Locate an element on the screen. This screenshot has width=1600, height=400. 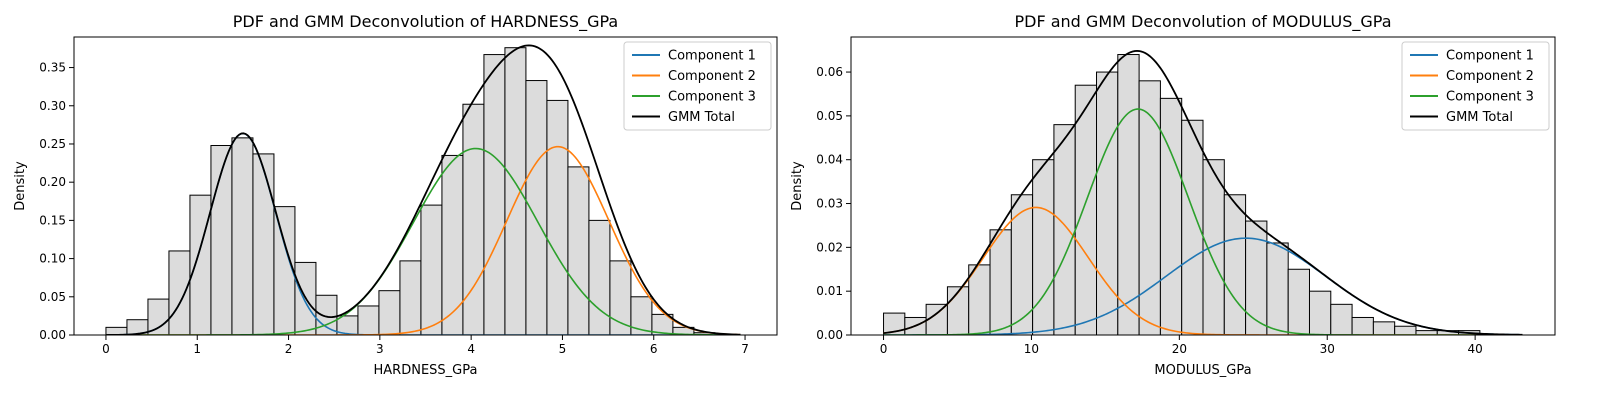
x-tick-label: 6 is located at coordinates (654, 349).